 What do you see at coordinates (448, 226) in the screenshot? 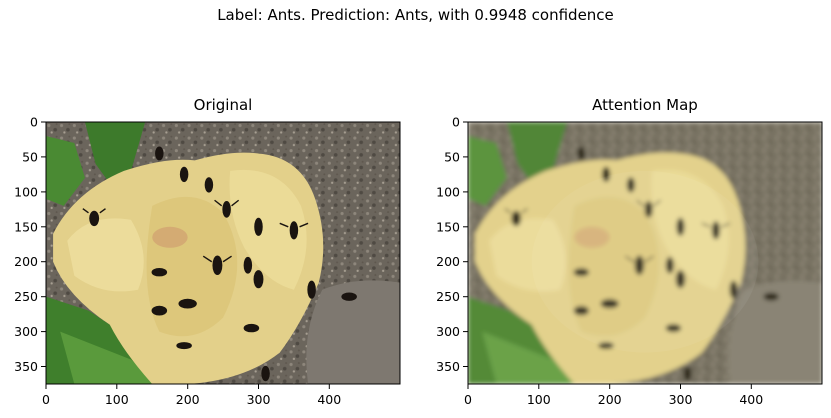
I see `attention-ytick-label: 150` at bounding box center [448, 226].